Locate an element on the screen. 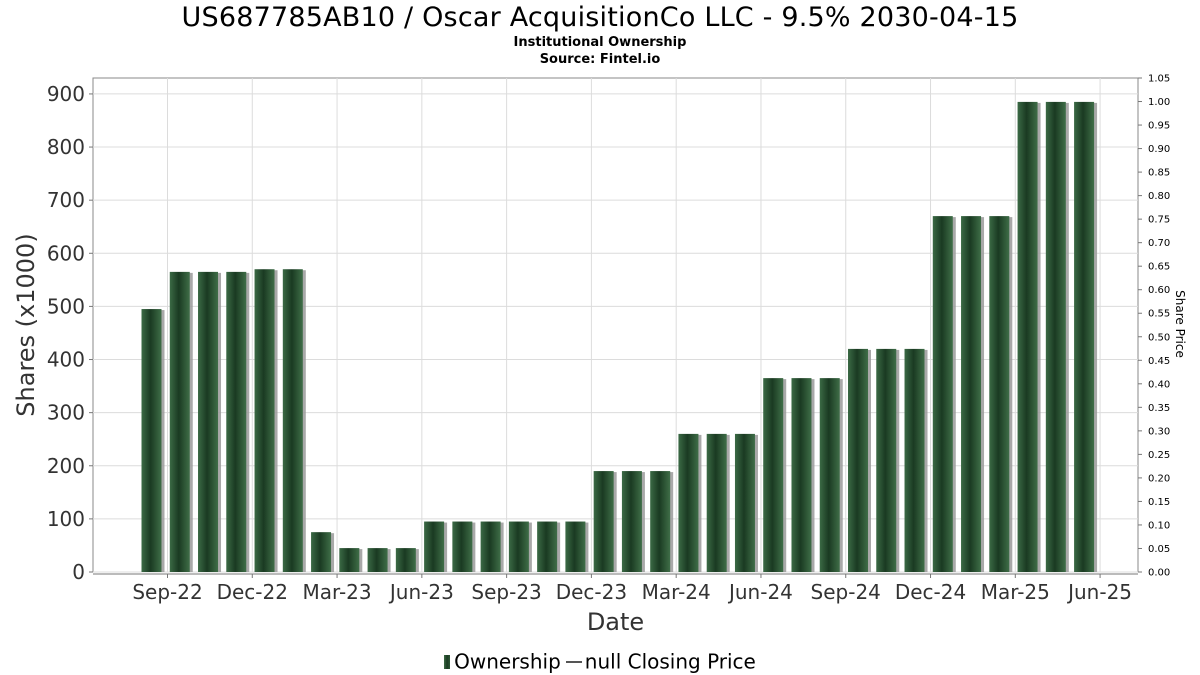 This screenshot has width=1200, height=675. y-axis-title: Shares (x1000) is located at coordinates (26, 324).